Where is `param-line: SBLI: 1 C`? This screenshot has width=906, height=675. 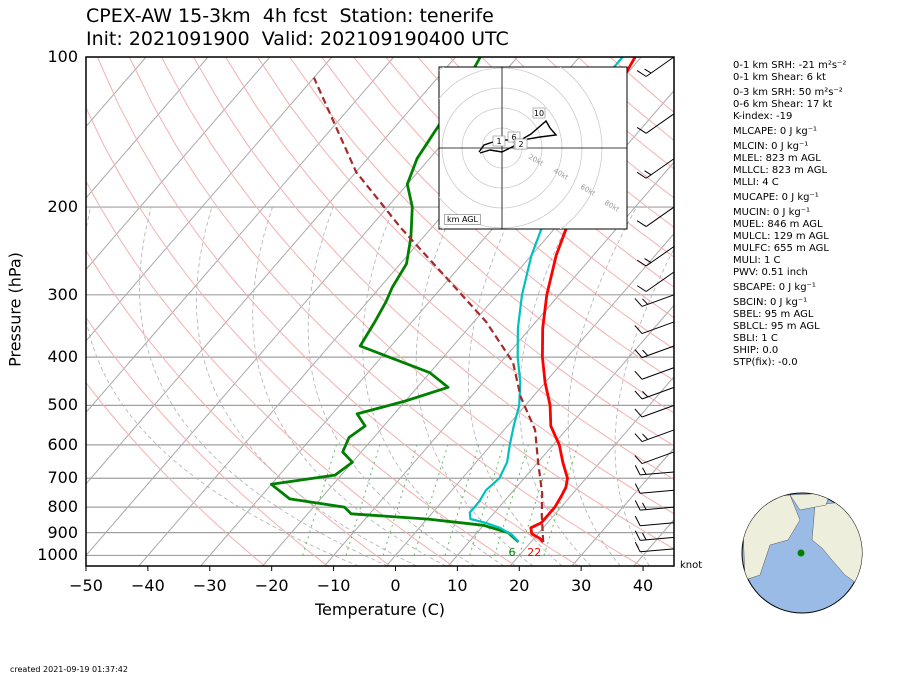 param-line: SBLI: 1 C is located at coordinates (755, 338).